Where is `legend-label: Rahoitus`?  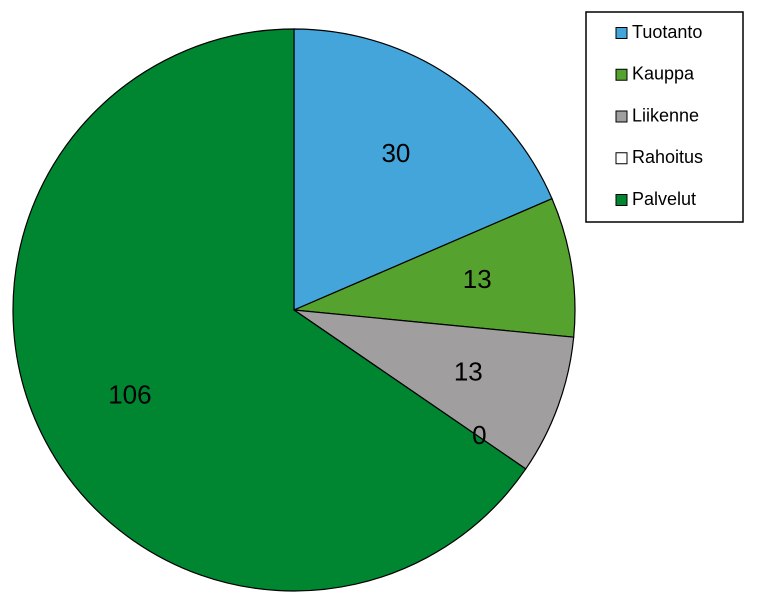
legend-label: Rahoitus is located at coordinates (667, 157).